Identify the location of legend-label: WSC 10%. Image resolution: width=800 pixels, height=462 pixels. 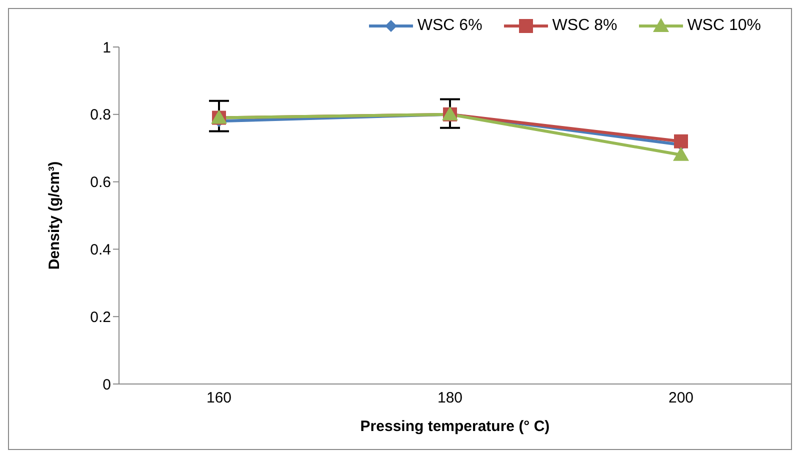
(724, 26).